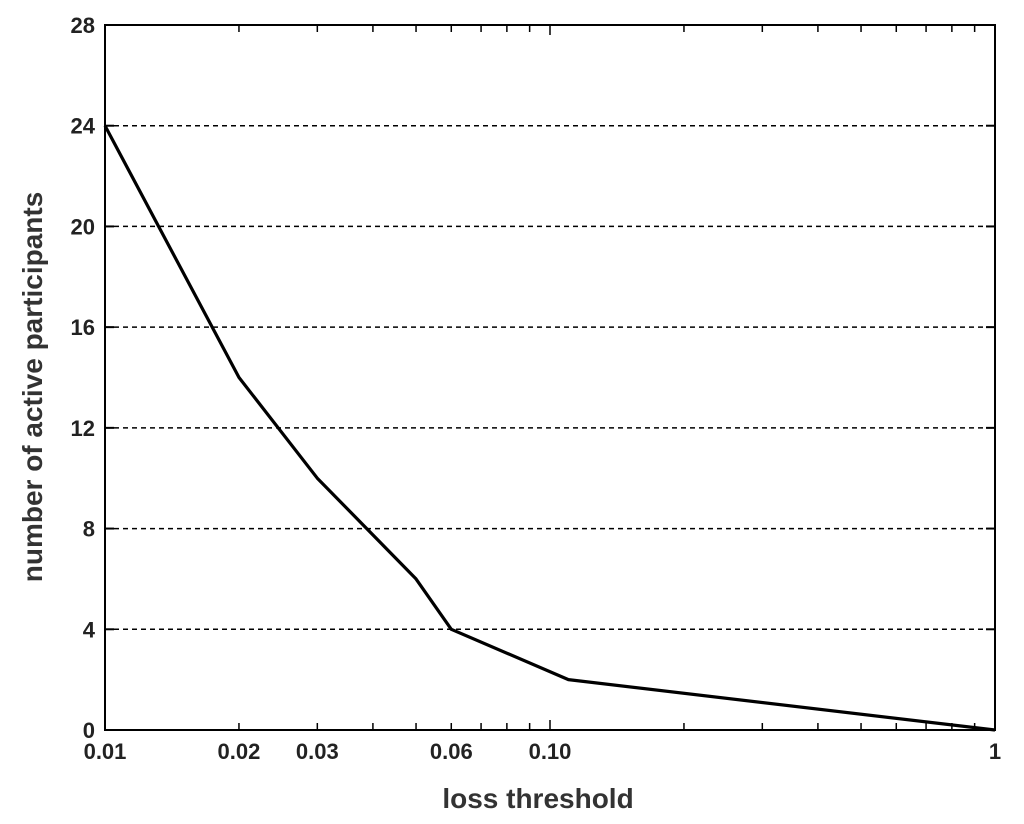 The width and height of the screenshot is (1024, 824). Describe the element at coordinates (239, 751) in the screenshot. I see `x-tick-label: 0.02` at that location.